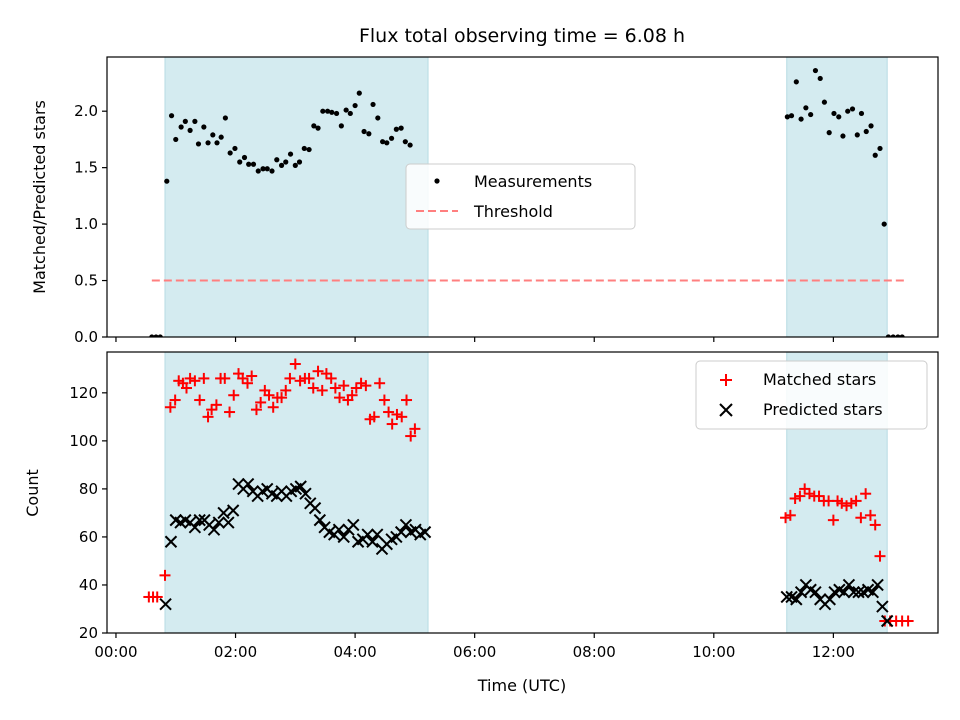  I want to click on bottom-legend: Matched stars Predicted stars, so click(811, 395).